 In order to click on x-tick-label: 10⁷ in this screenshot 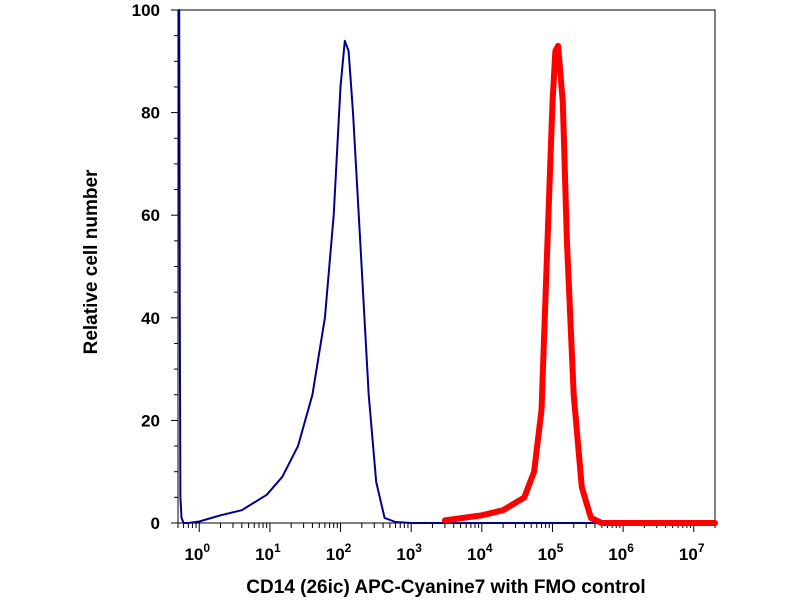, I will do `click(692, 552)`.